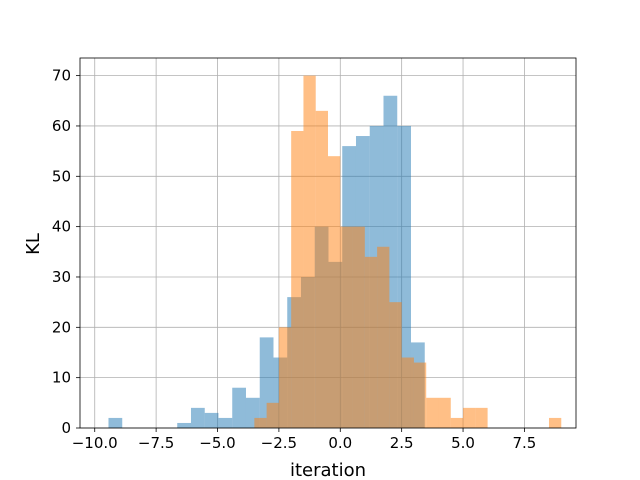 The width and height of the screenshot is (640, 480). Describe the element at coordinates (279, 443) in the screenshot. I see `x-tick-label: −2.5` at that location.